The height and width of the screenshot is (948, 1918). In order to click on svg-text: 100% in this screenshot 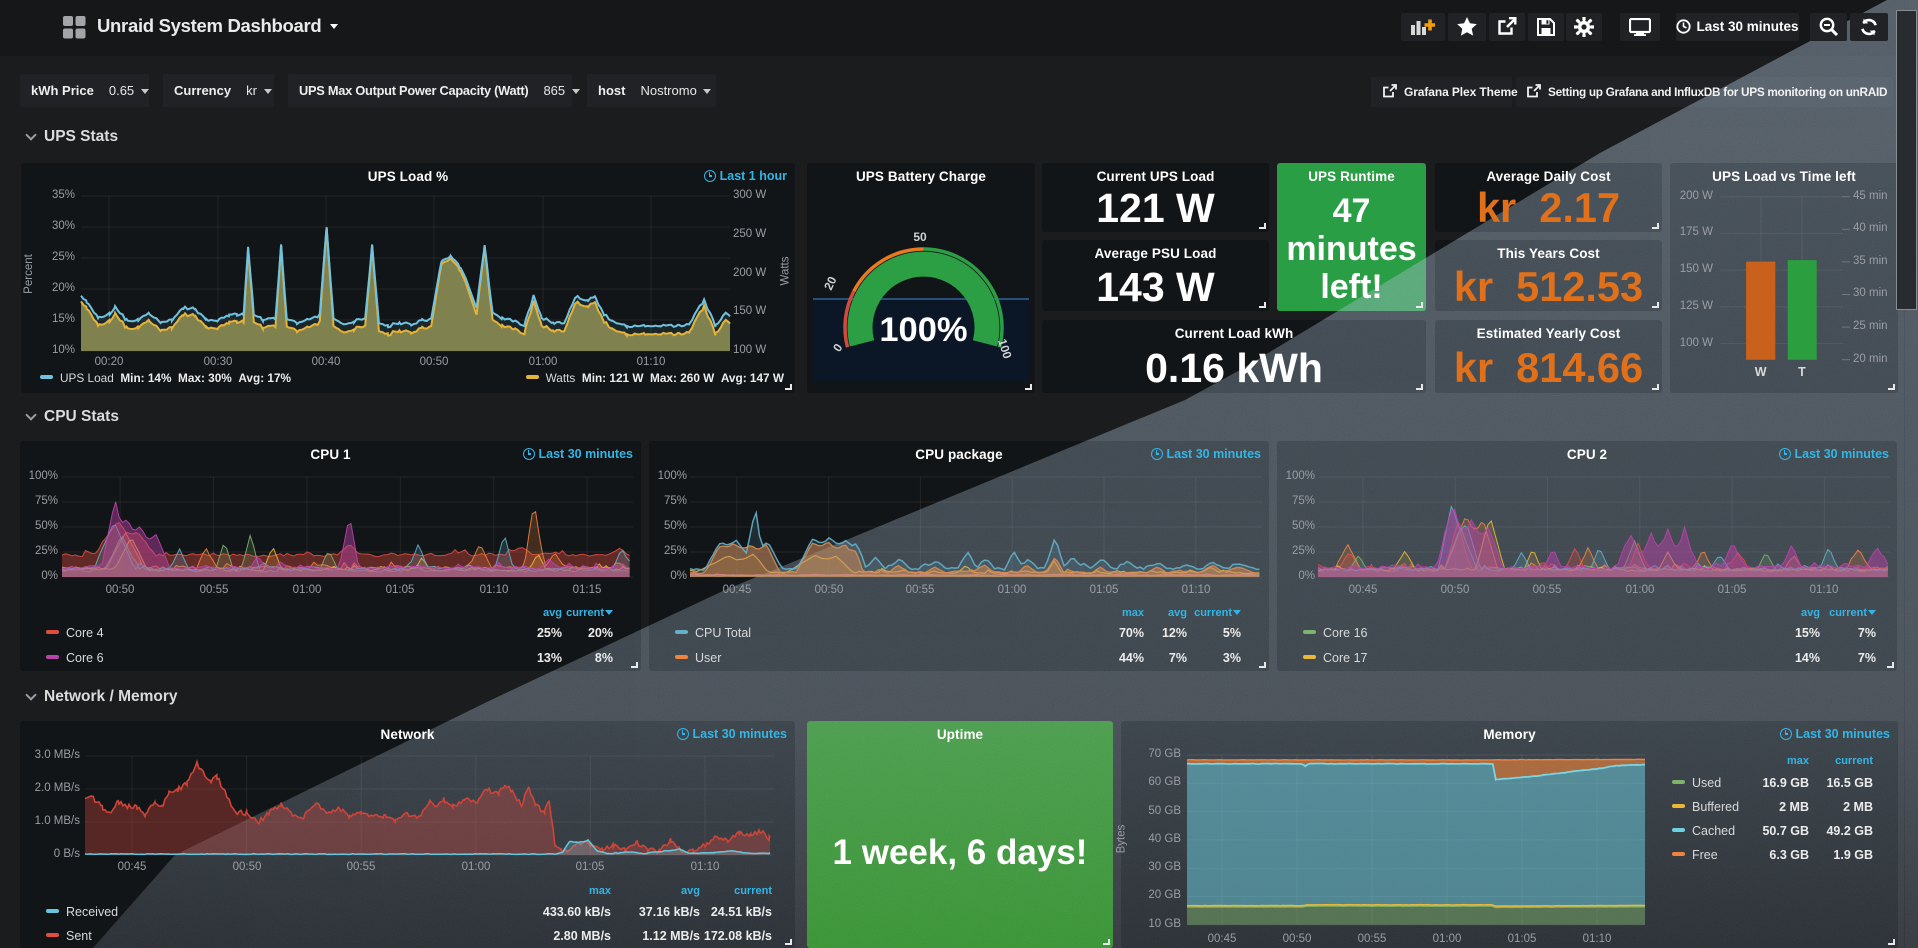, I will do `click(923, 330)`.